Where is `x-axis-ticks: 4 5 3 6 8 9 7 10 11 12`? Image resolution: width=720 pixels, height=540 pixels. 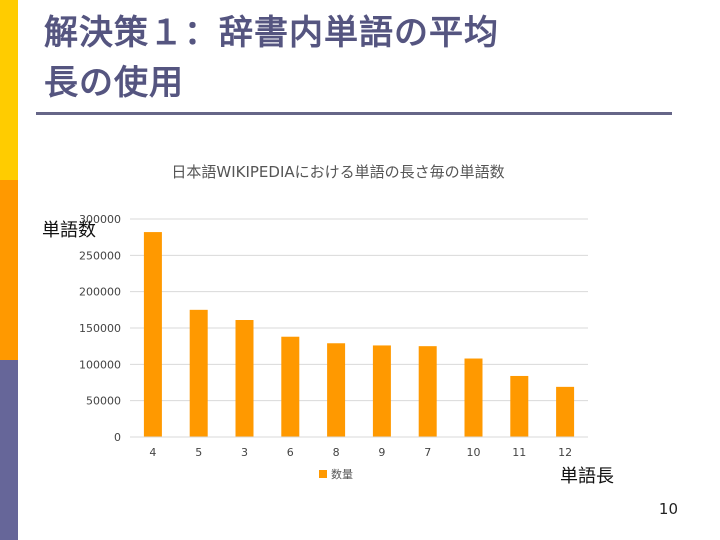 x-axis-ticks: 4 5 3 6 8 9 7 10 11 12 is located at coordinates (360, 452).